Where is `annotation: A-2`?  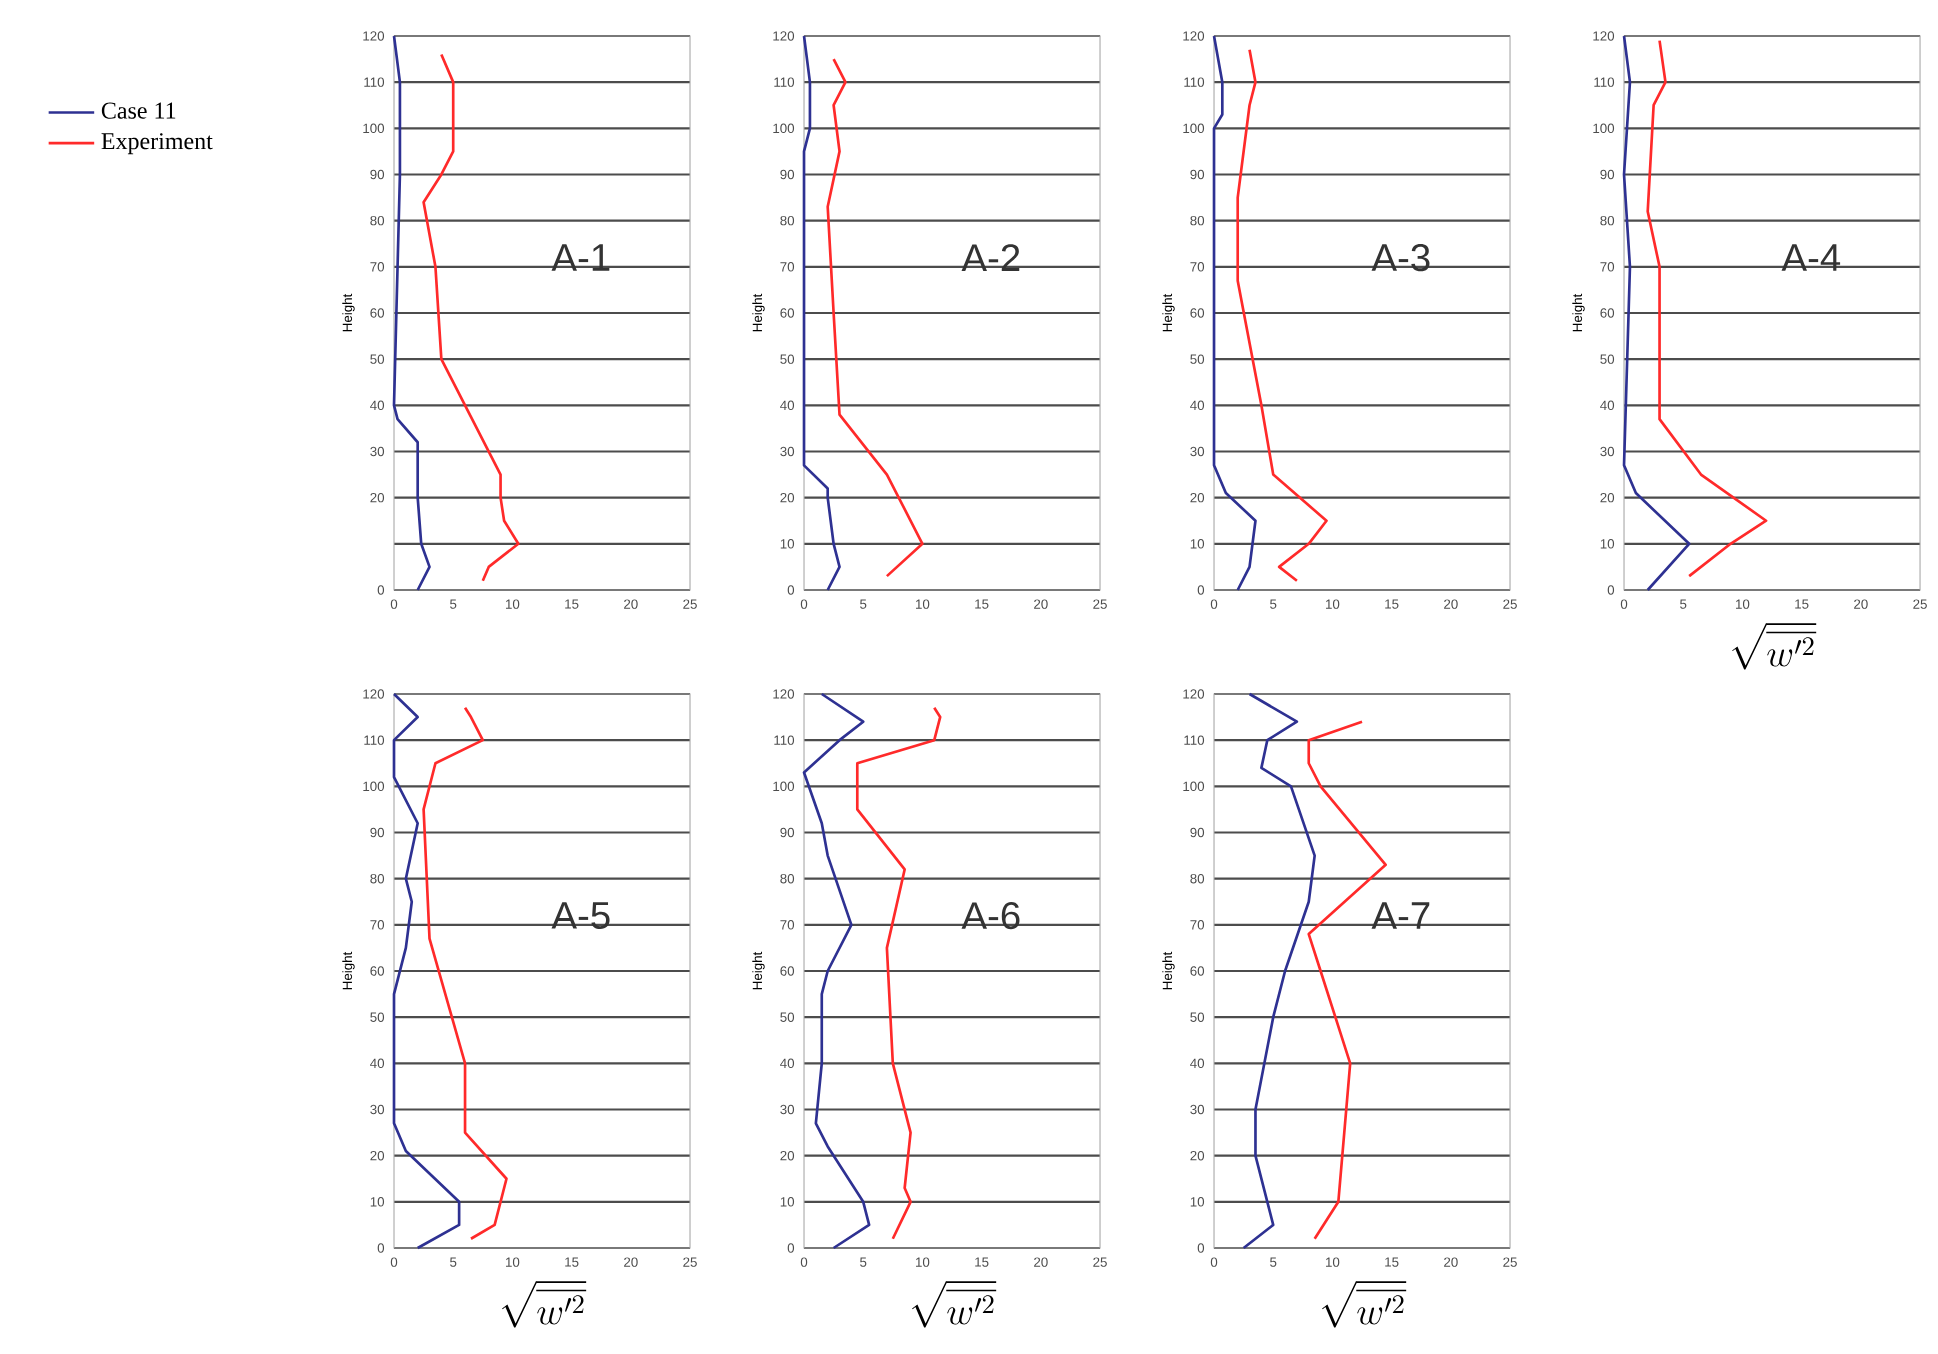
annotation: A-2 is located at coordinates (990, 257).